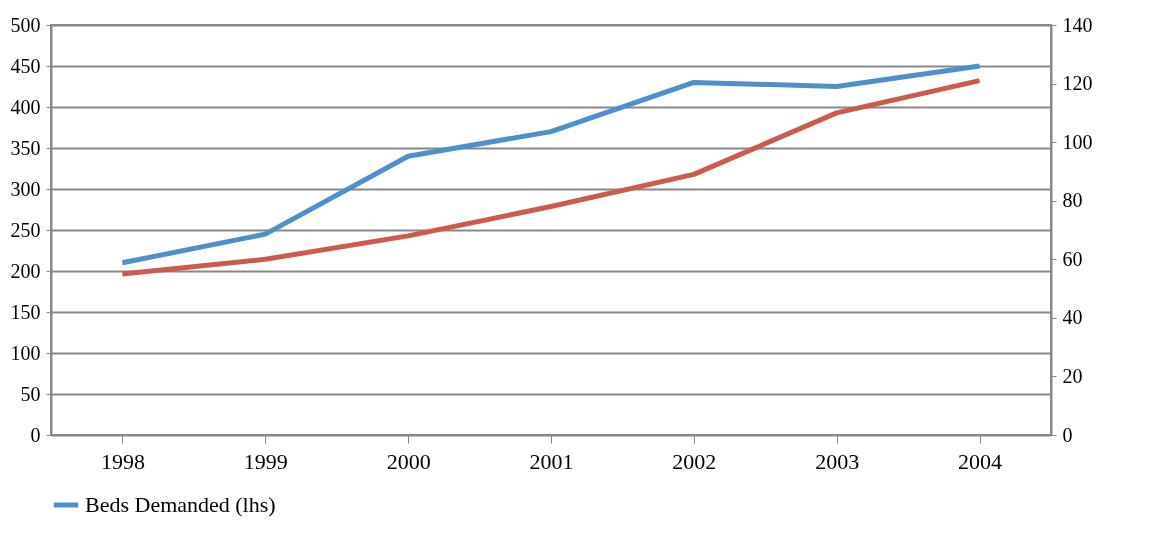 Image resolution: width=1161 pixels, height=551 pixels. I want to click on y-tick-label: 50, so click(30, 393).